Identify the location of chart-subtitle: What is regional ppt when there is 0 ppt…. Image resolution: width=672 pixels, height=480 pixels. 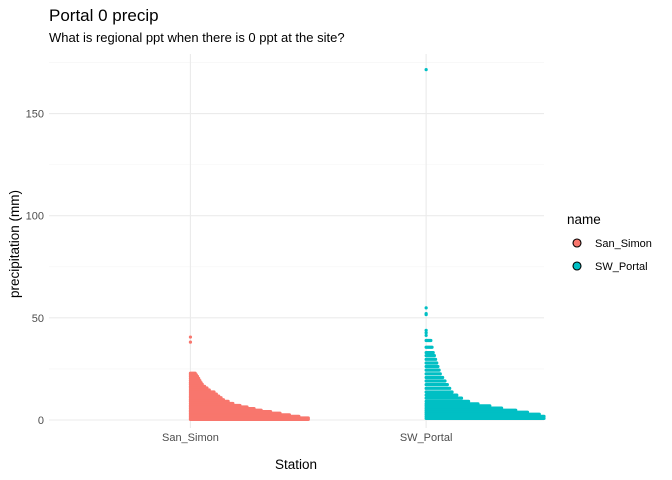
(197, 37).